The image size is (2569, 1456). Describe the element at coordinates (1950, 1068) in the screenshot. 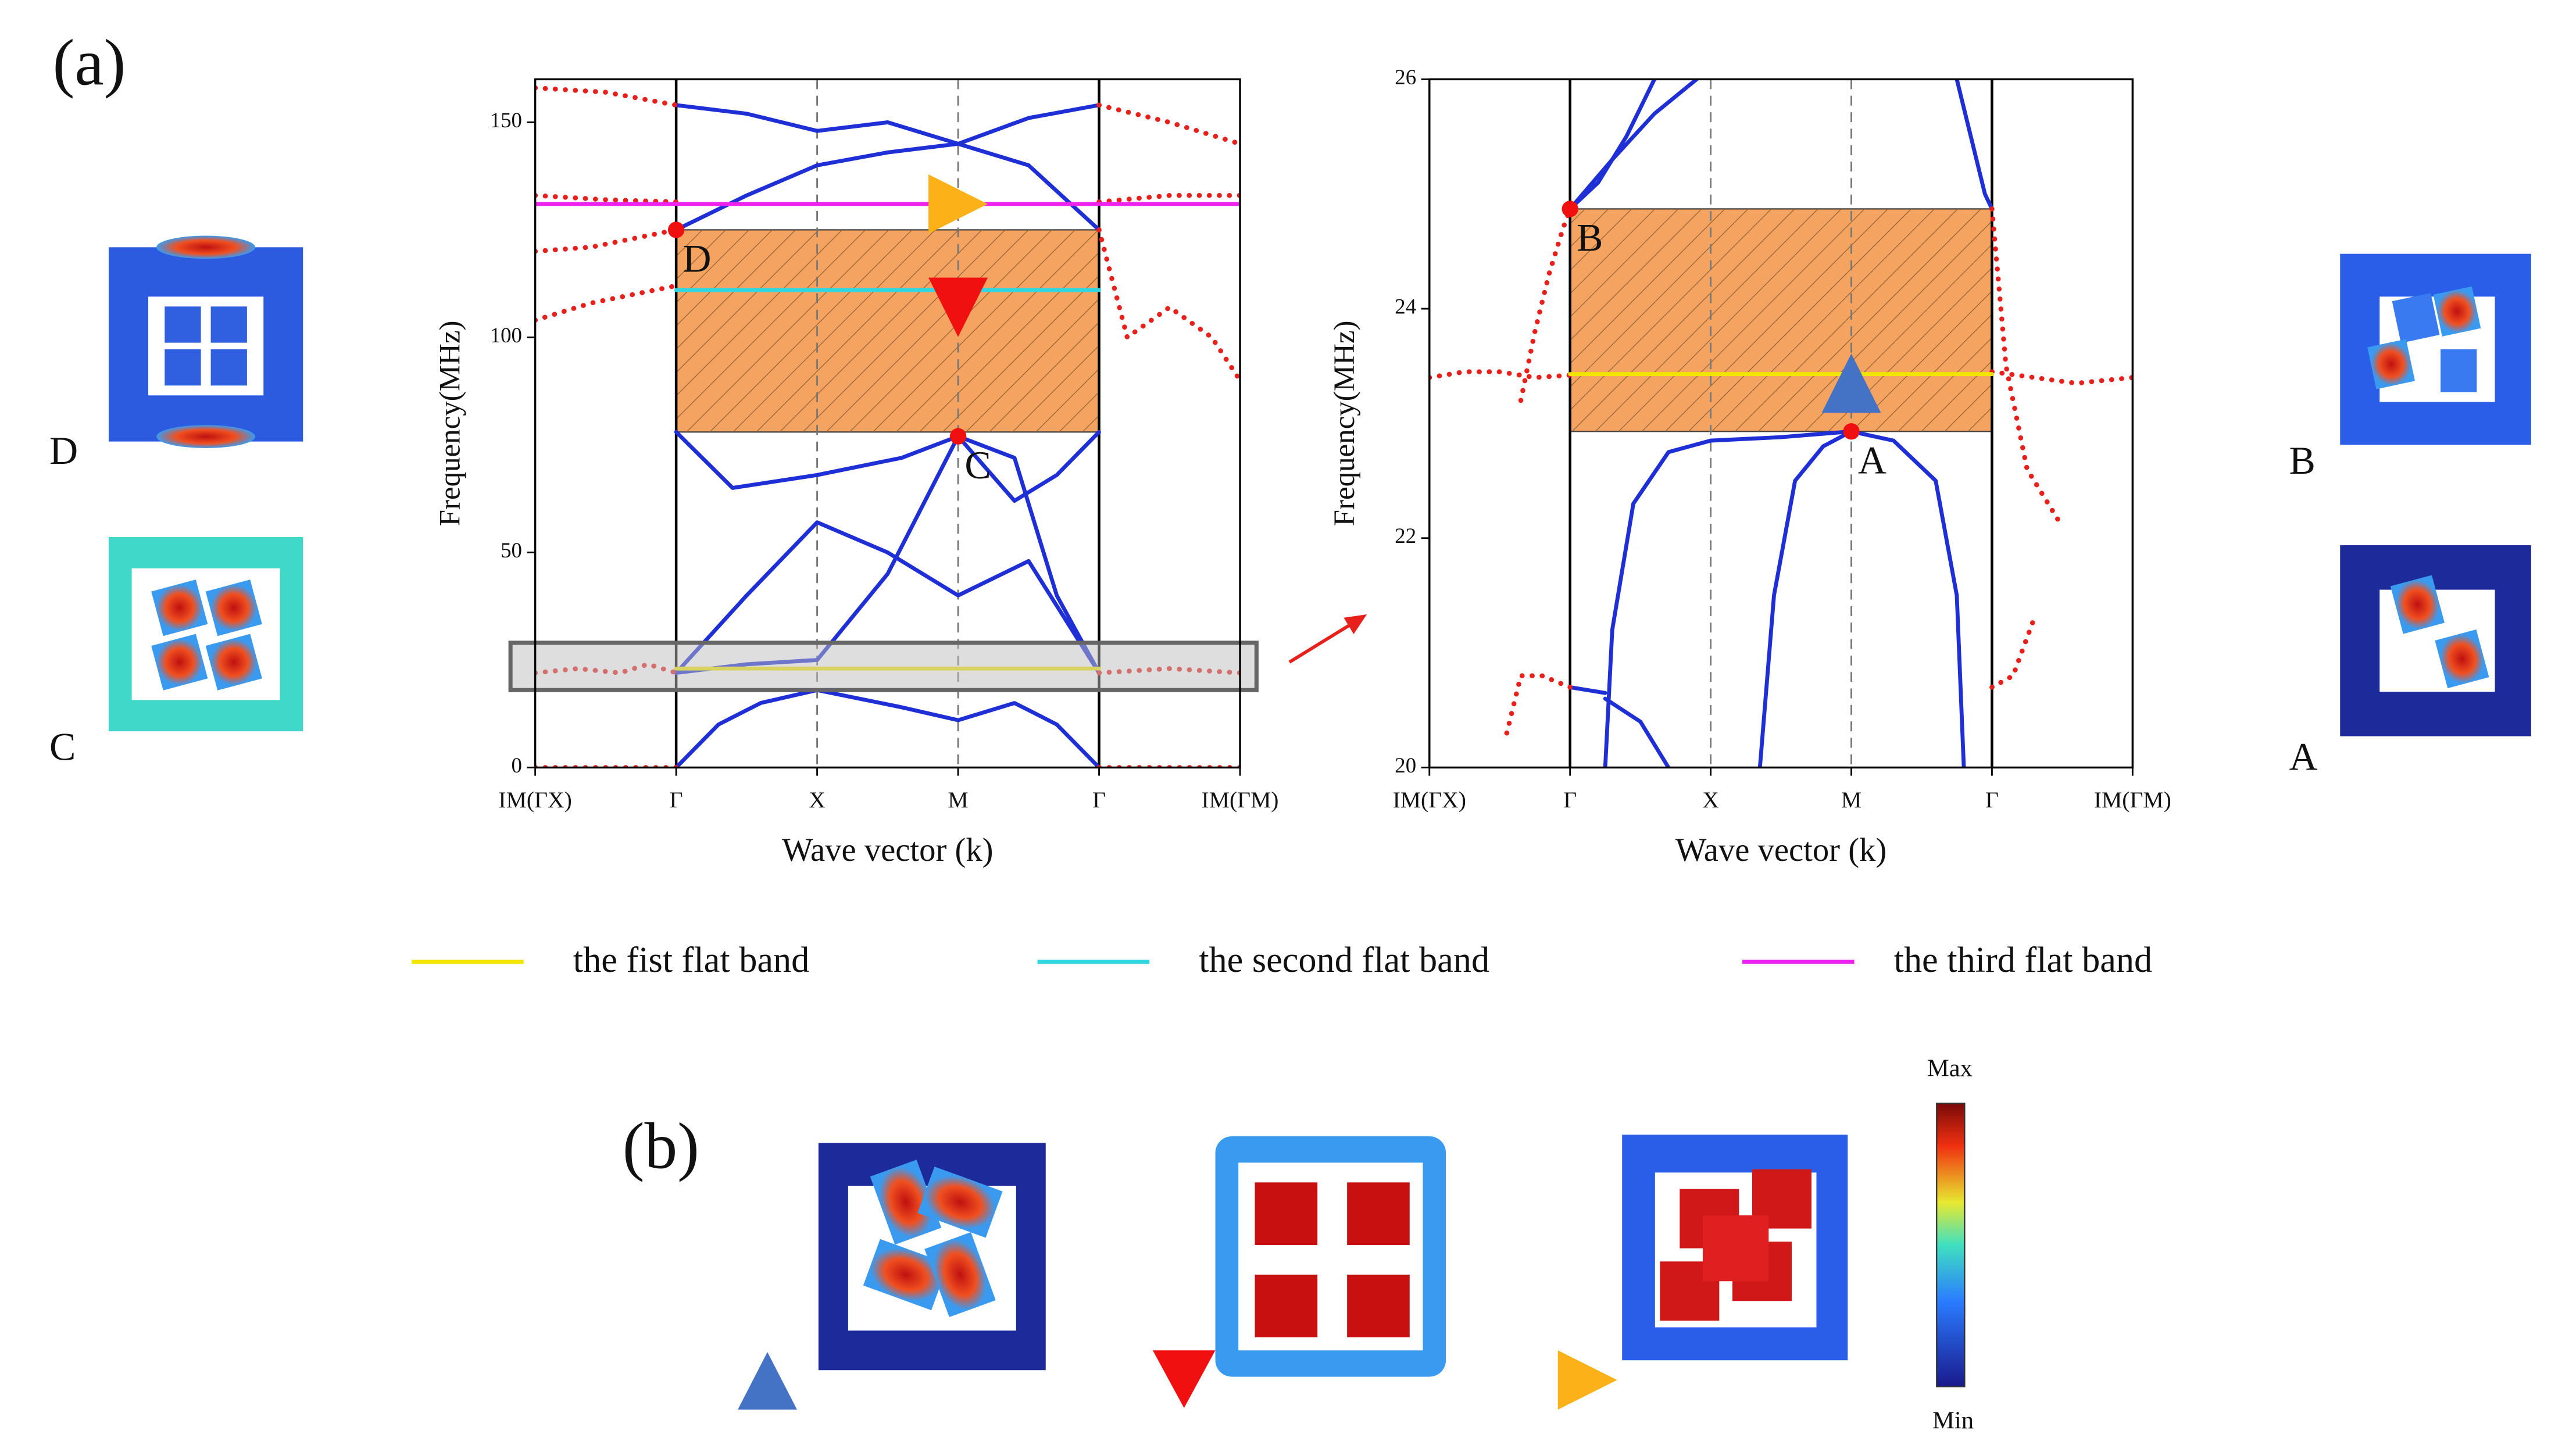

I see `colorbar-label: Max` at that location.